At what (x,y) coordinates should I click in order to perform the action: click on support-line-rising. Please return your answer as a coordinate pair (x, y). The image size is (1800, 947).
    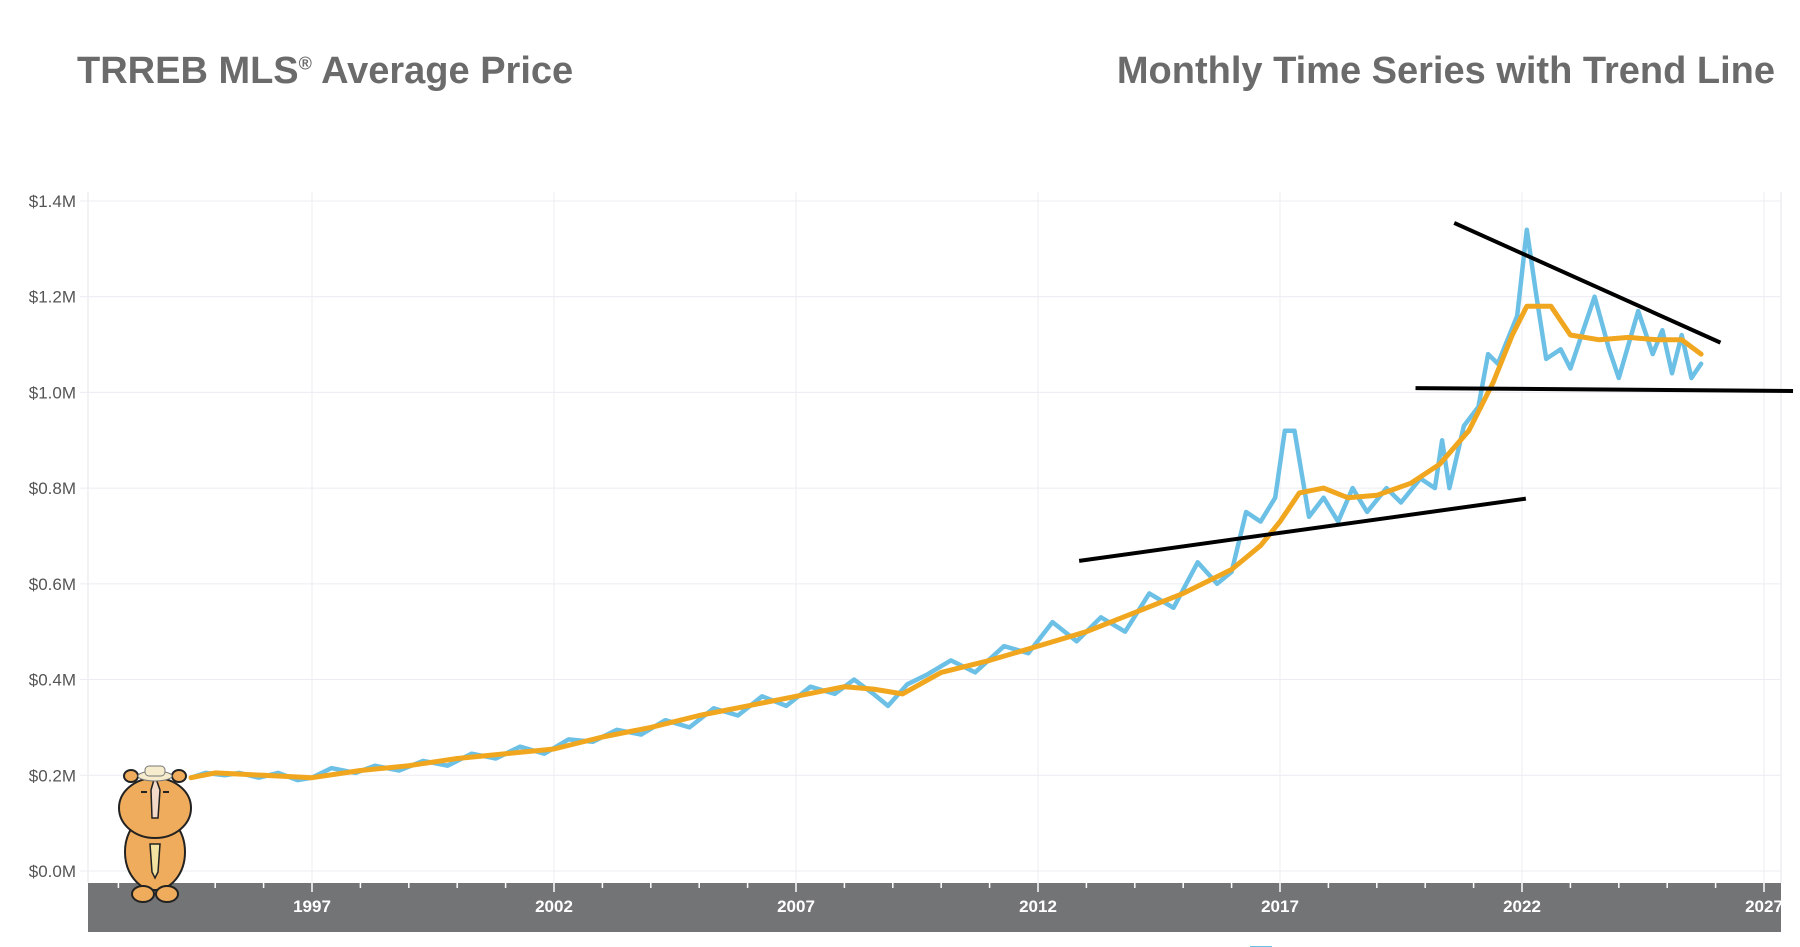
    Looking at the image, I should click on (1302, 529).